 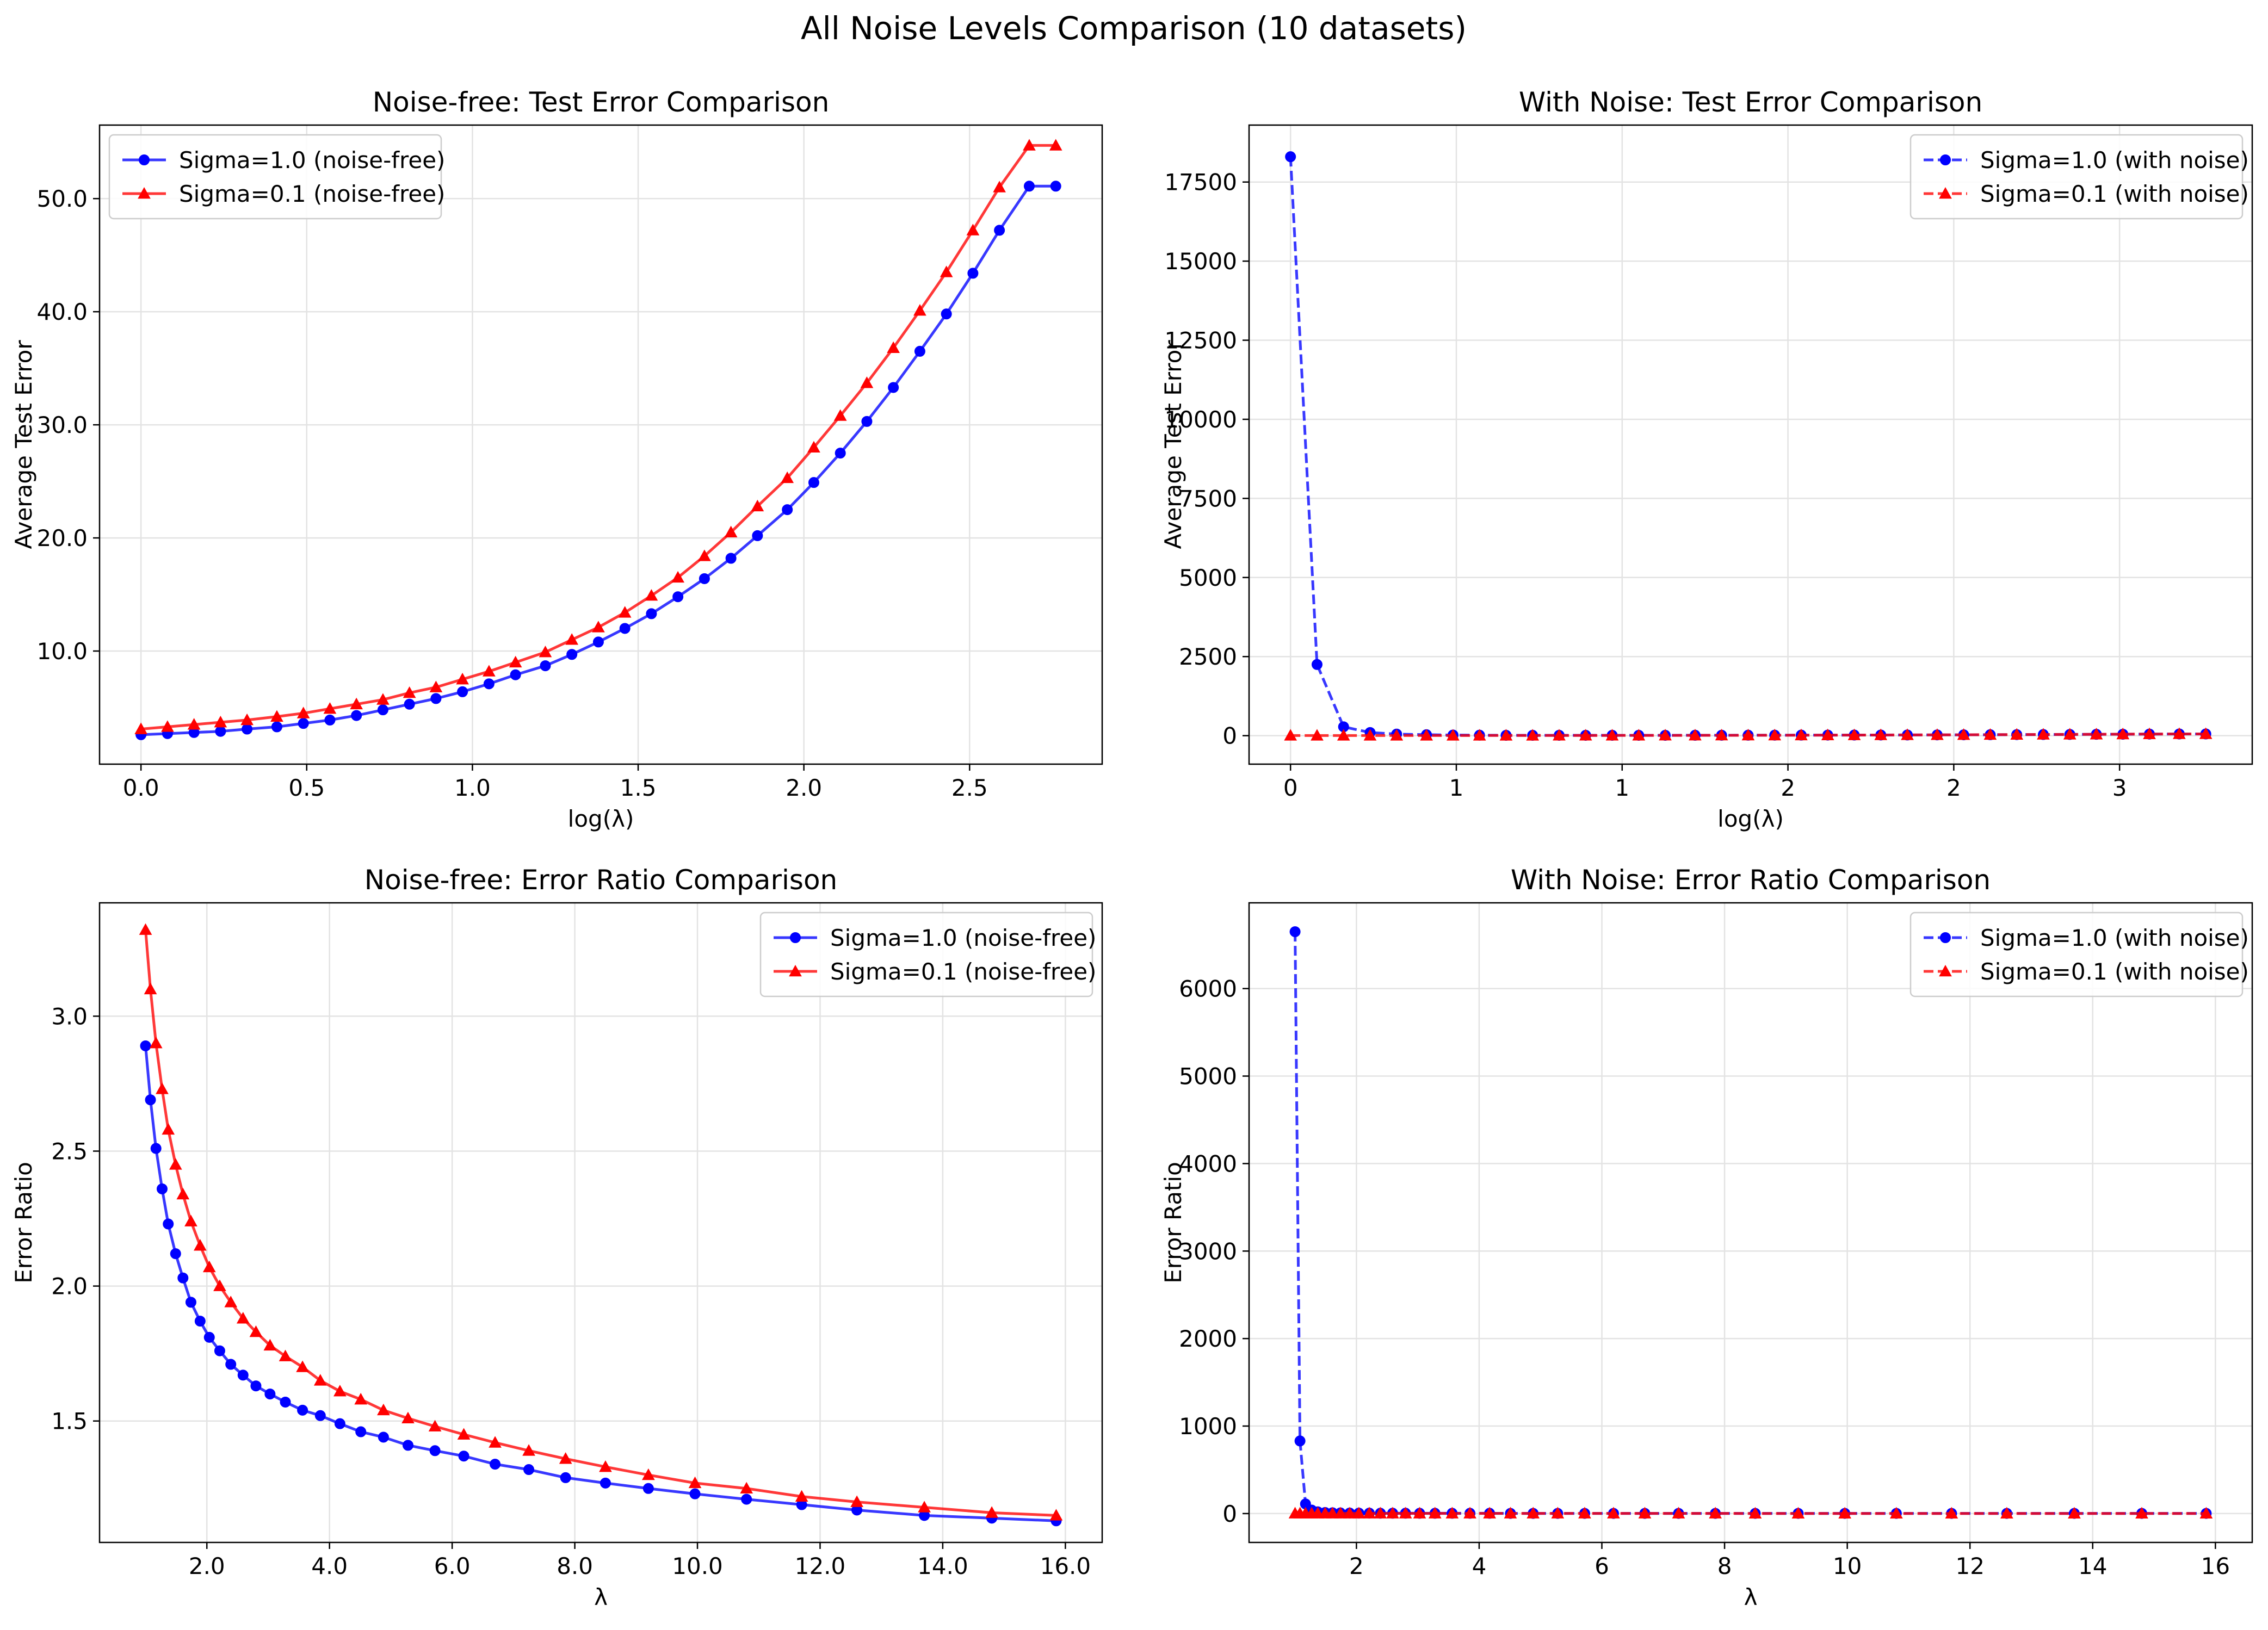 What do you see at coordinates (312, 194) in the screenshot?
I see `legend-label: Sigma=0.1 (noise-free)` at bounding box center [312, 194].